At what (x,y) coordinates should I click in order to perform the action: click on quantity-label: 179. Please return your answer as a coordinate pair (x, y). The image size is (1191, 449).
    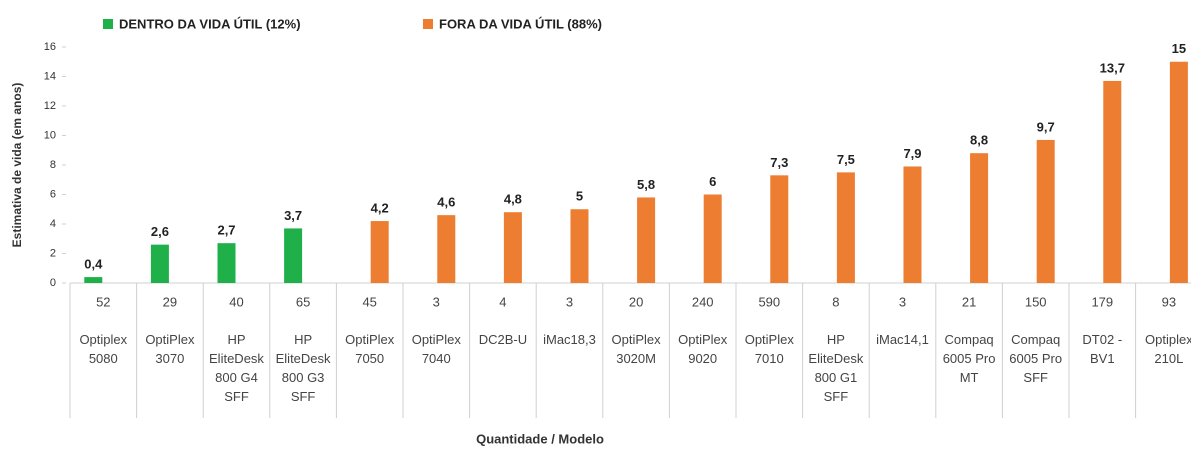
    Looking at the image, I should click on (1102, 301).